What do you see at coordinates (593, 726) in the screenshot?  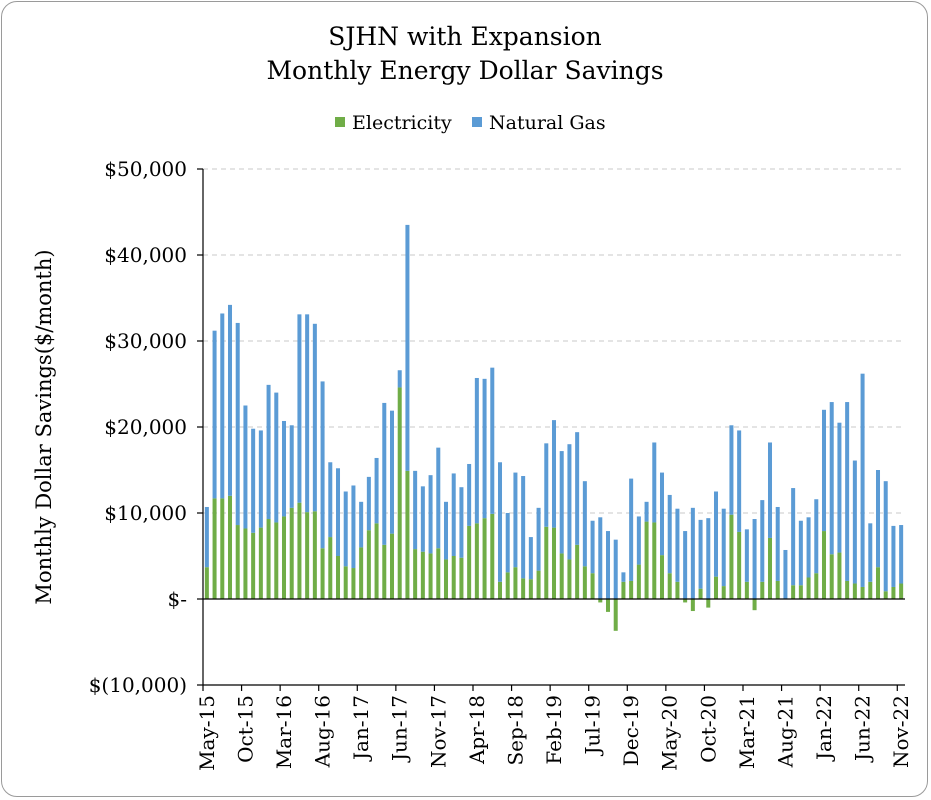 I see `x-tick-label: Jul-19` at bounding box center [593, 726].